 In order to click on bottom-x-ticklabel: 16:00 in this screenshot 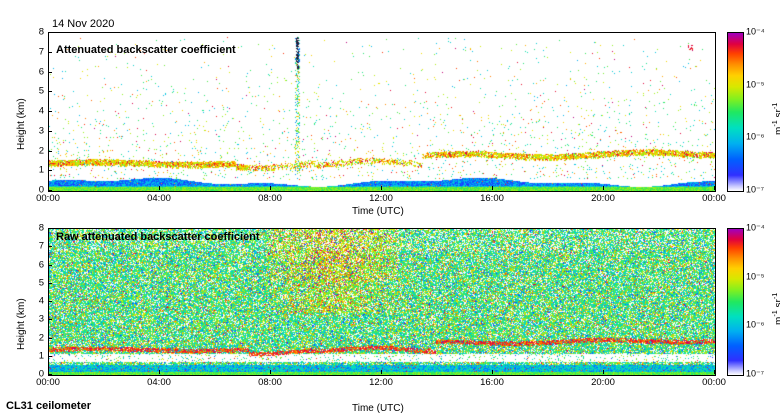, I will do `click(492, 382)`.